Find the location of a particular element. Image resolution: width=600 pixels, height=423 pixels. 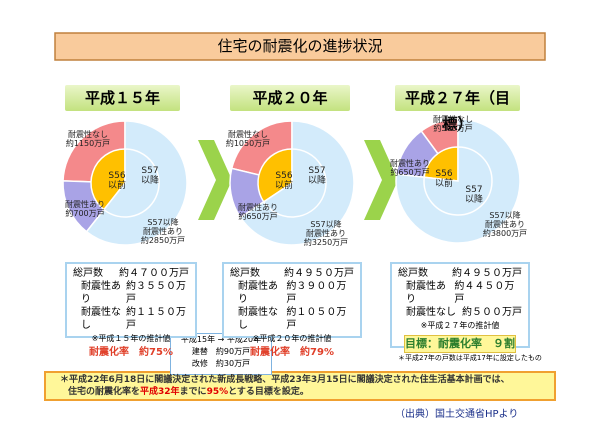

slice-label: S57以降 耐震性あり 約2850万戸 is located at coordinates (163, 231).